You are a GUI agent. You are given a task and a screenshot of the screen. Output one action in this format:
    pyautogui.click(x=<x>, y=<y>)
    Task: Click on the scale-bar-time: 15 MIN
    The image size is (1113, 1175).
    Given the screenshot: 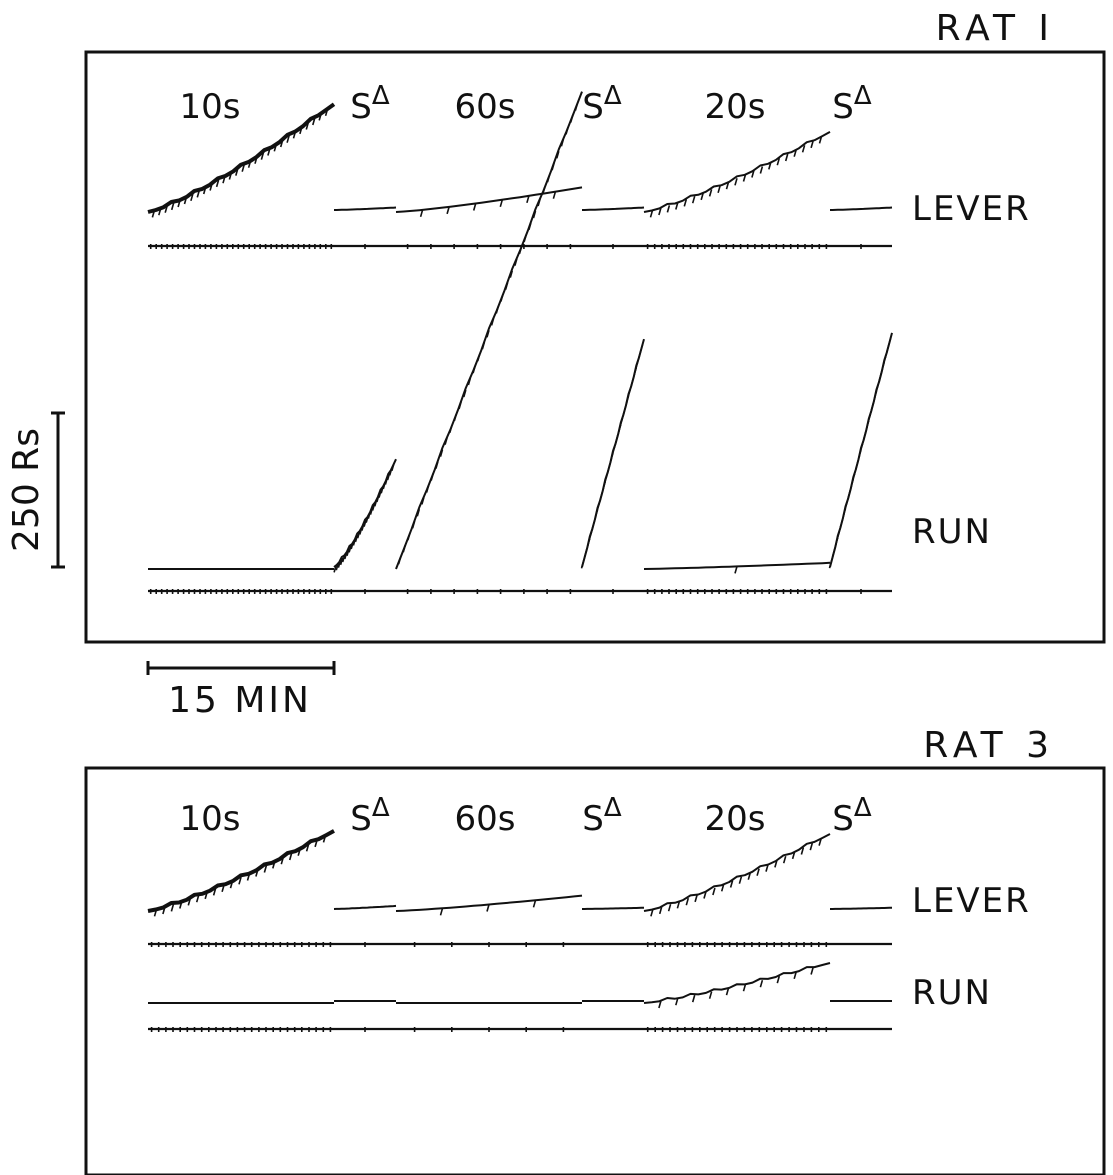 What is the action you would take?
    pyautogui.click(x=241, y=691)
    